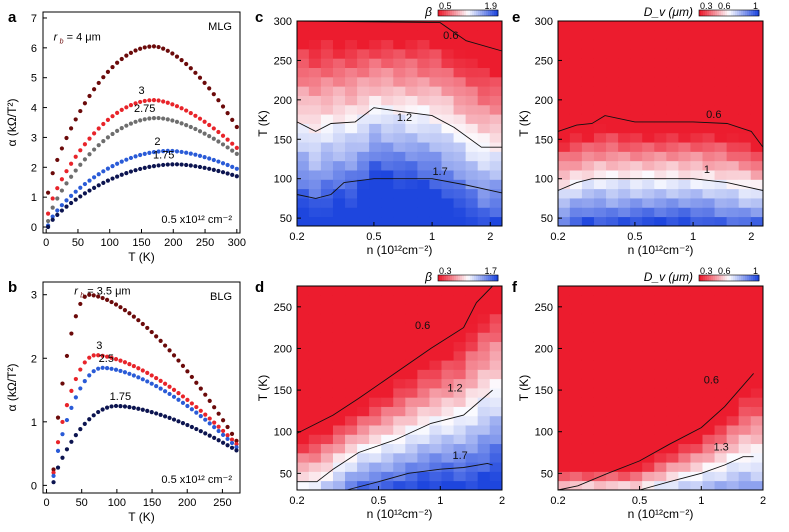  I want to click on x-tick-label: 150, so click(141, 243).